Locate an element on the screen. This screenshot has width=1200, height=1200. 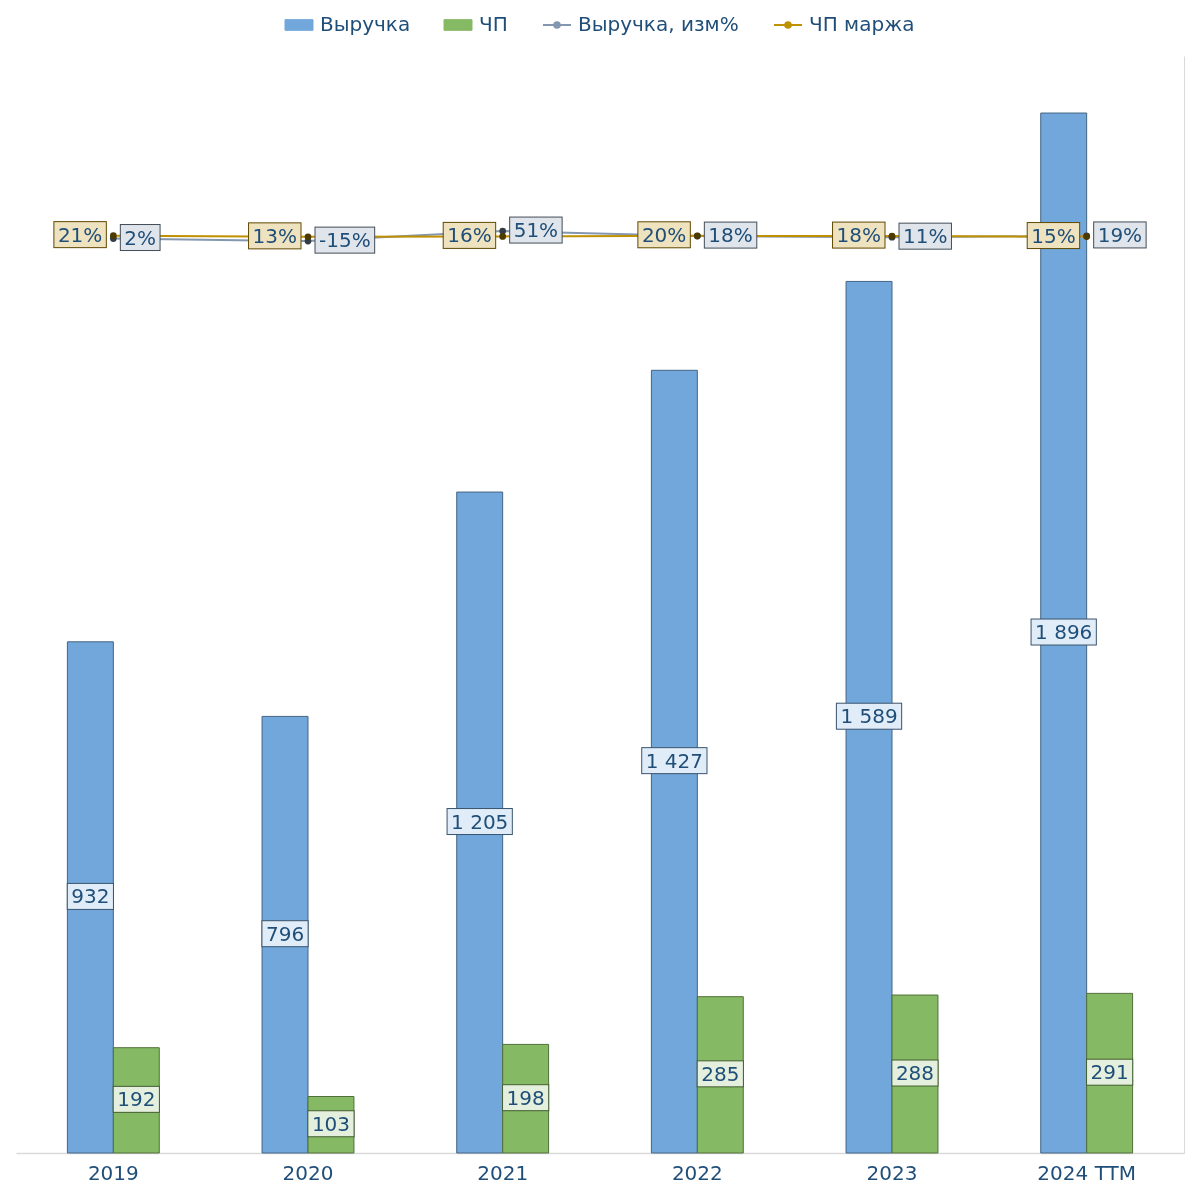
data-label: 1 896 is located at coordinates (1064, 632).